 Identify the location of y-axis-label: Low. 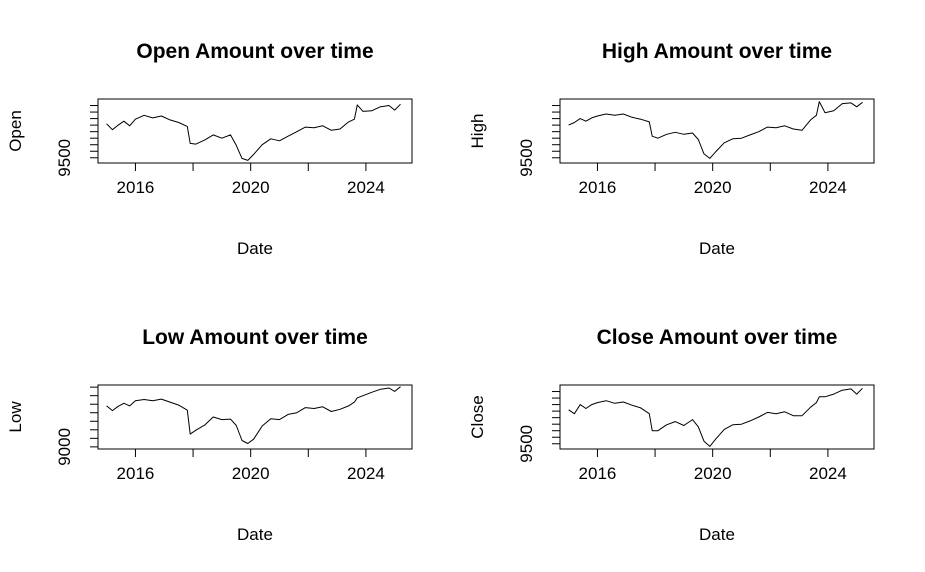
(15, 417).